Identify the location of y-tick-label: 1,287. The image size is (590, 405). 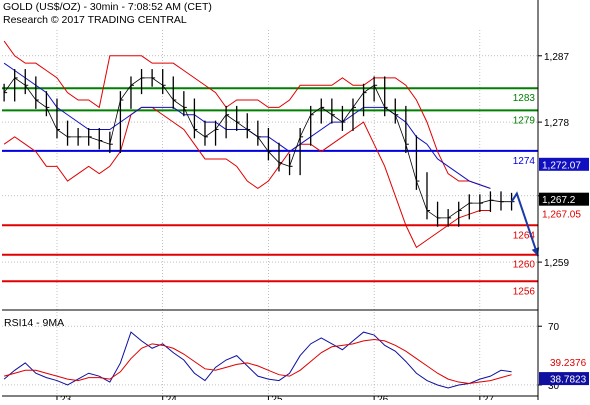
(556, 57).